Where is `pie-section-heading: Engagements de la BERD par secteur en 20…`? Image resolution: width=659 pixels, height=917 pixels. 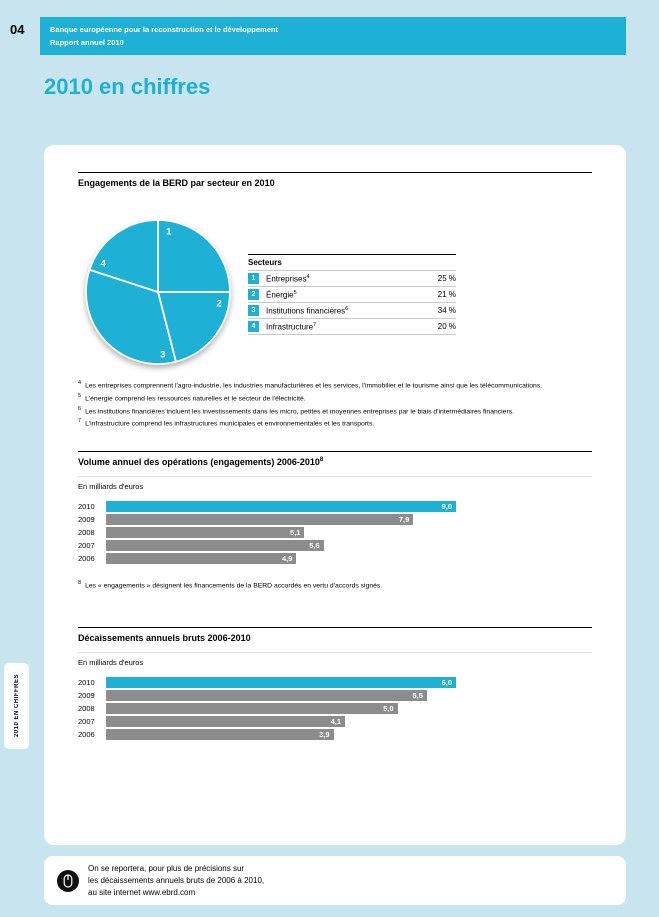 pie-section-heading: Engagements de la BERD par secteur en 20… is located at coordinates (335, 180).